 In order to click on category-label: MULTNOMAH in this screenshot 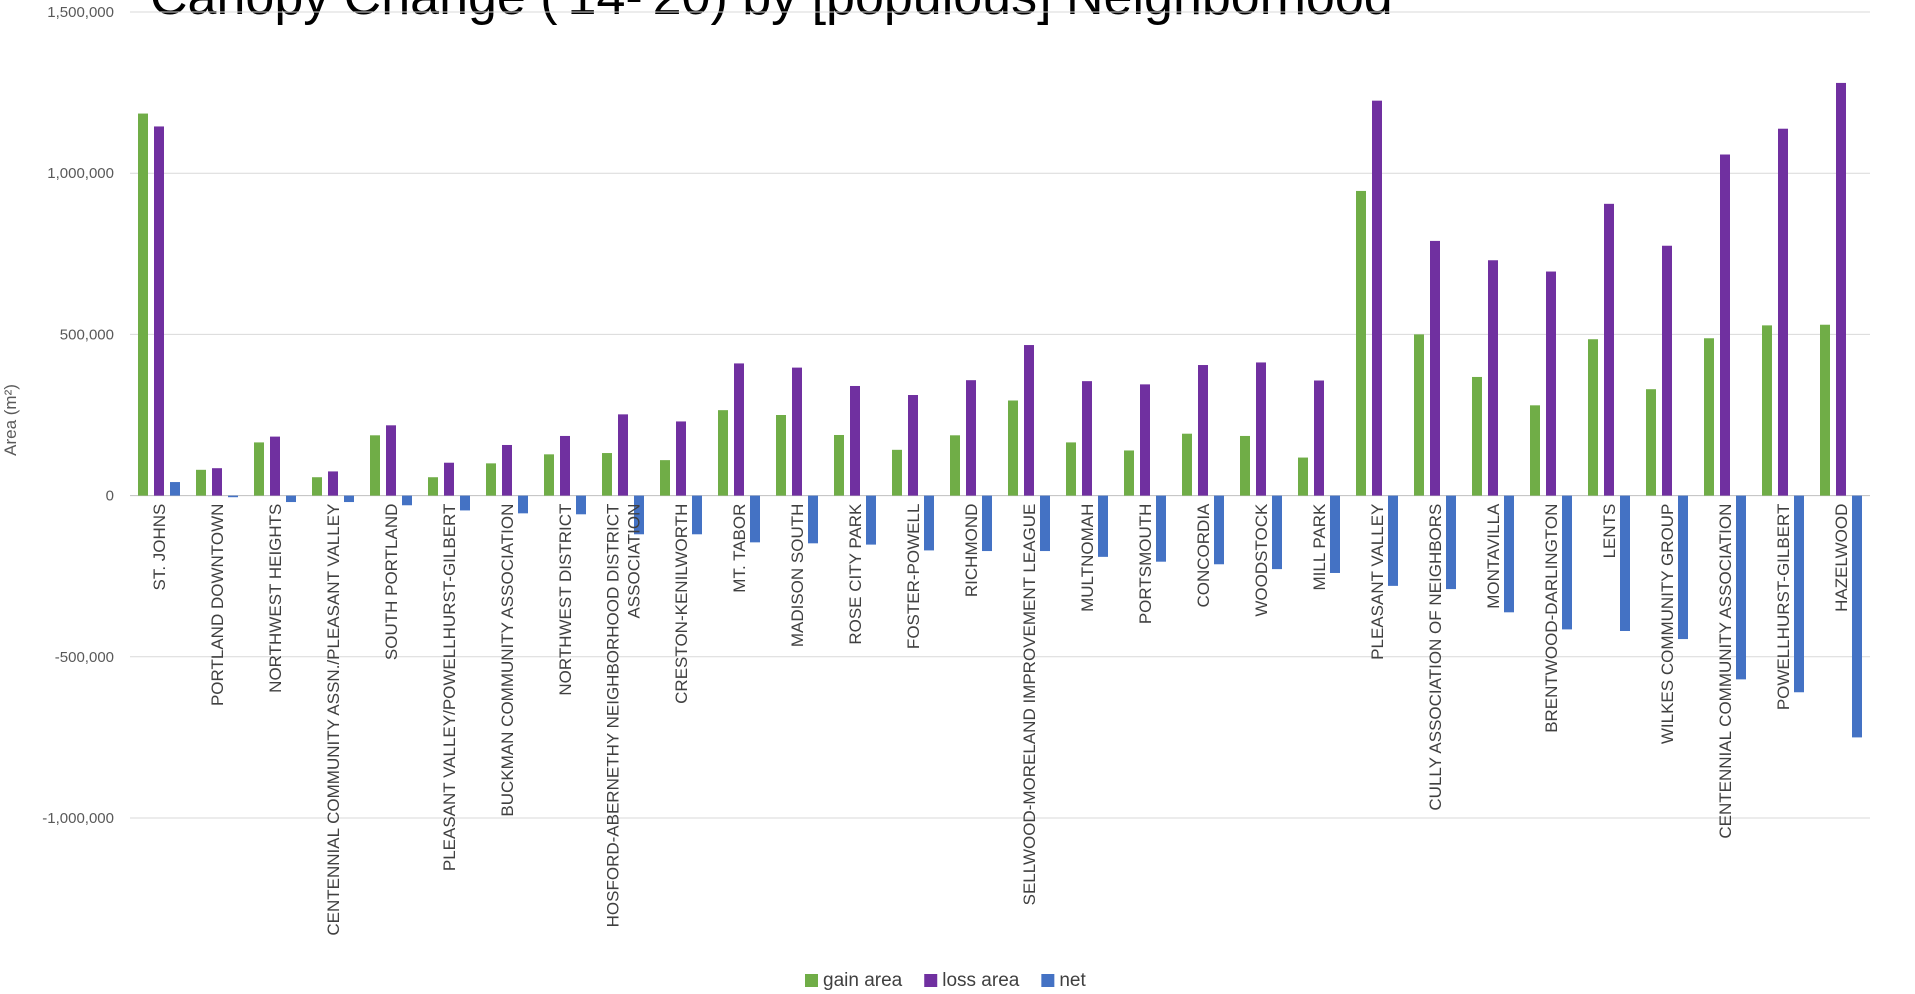, I will do `click(1087, 558)`.